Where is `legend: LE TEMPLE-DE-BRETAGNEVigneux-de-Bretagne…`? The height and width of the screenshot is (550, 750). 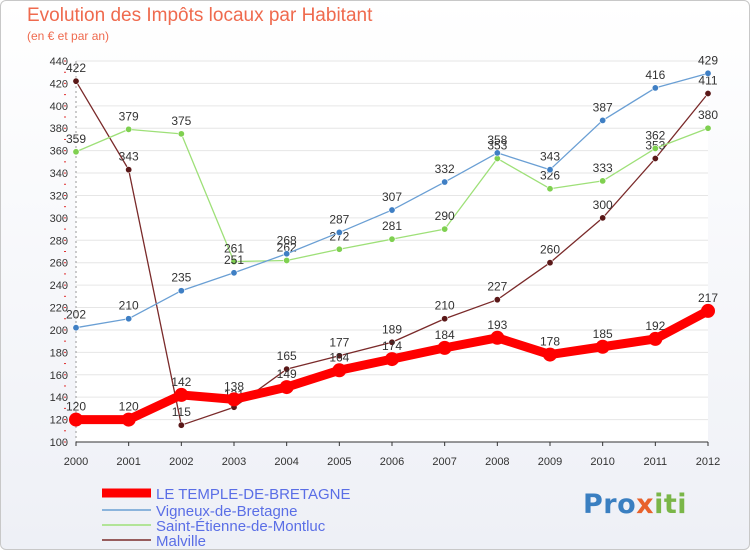
legend: LE TEMPLE-DE-BRETAGNEVigneux-de-Bretagne… is located at coordinates (226, 518).